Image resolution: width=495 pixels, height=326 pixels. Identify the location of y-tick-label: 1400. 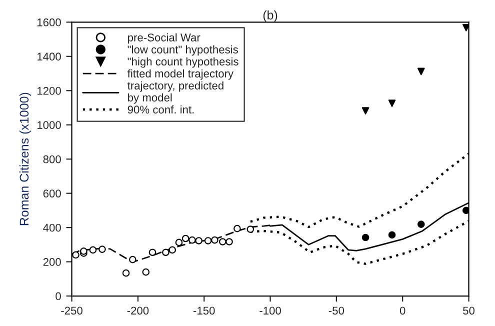
(49, 56).